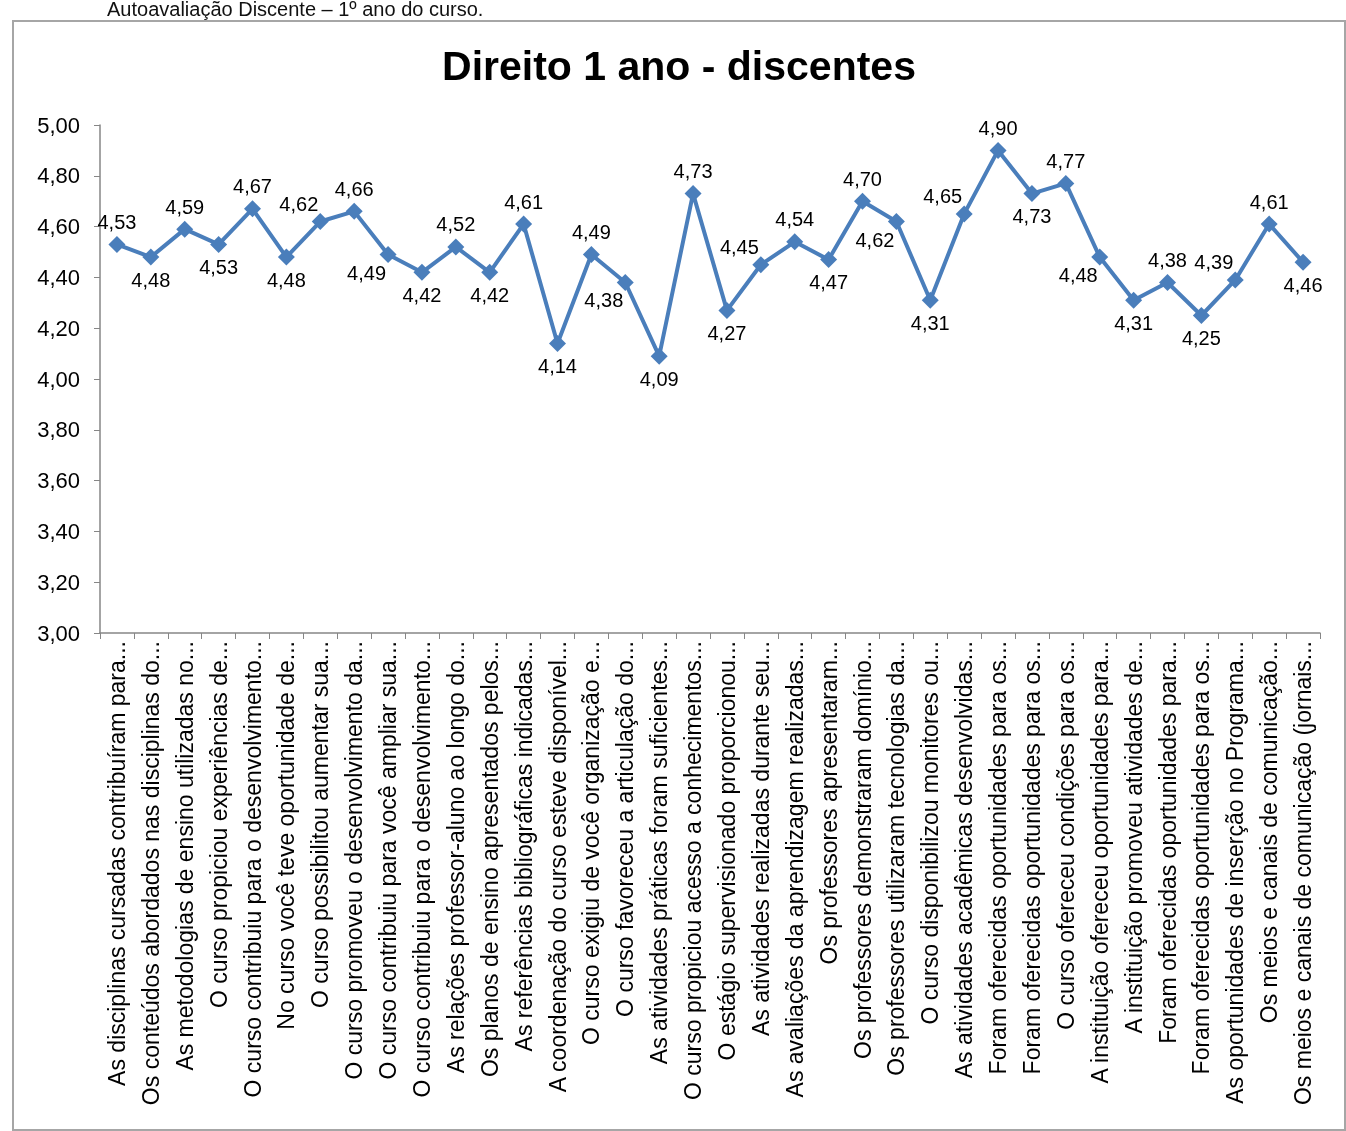  I want to click on data-label: 4,45, so click(739, 246).